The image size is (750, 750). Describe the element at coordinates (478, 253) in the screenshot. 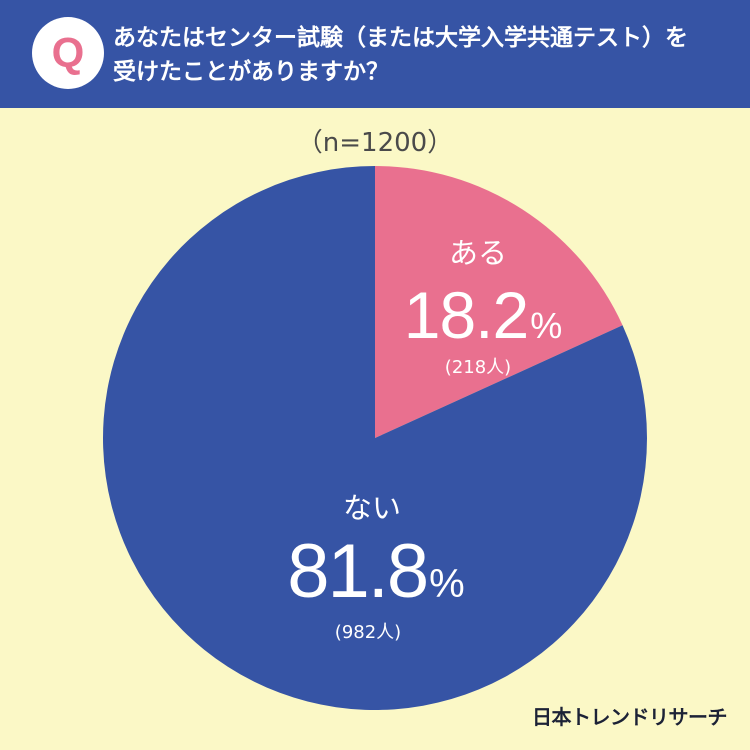

I see `slice-label-yes: ある` at that location.